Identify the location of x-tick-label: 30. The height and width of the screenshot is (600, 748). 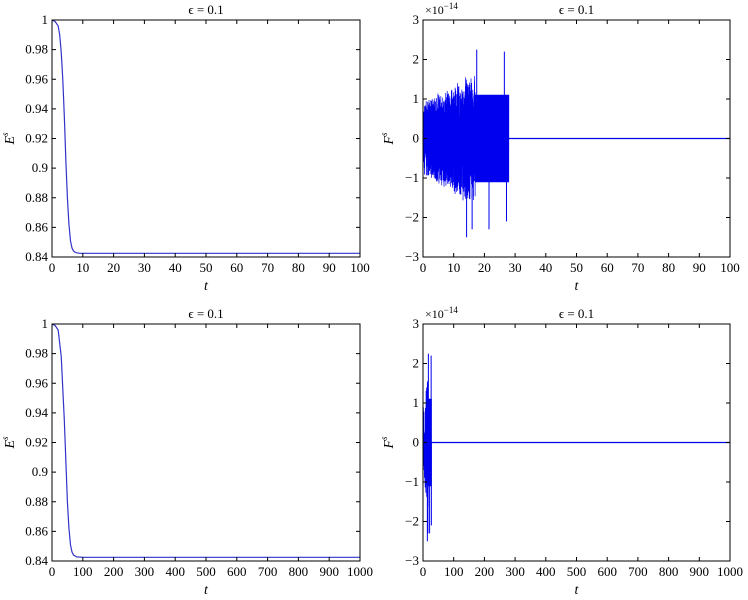
(144, 267).